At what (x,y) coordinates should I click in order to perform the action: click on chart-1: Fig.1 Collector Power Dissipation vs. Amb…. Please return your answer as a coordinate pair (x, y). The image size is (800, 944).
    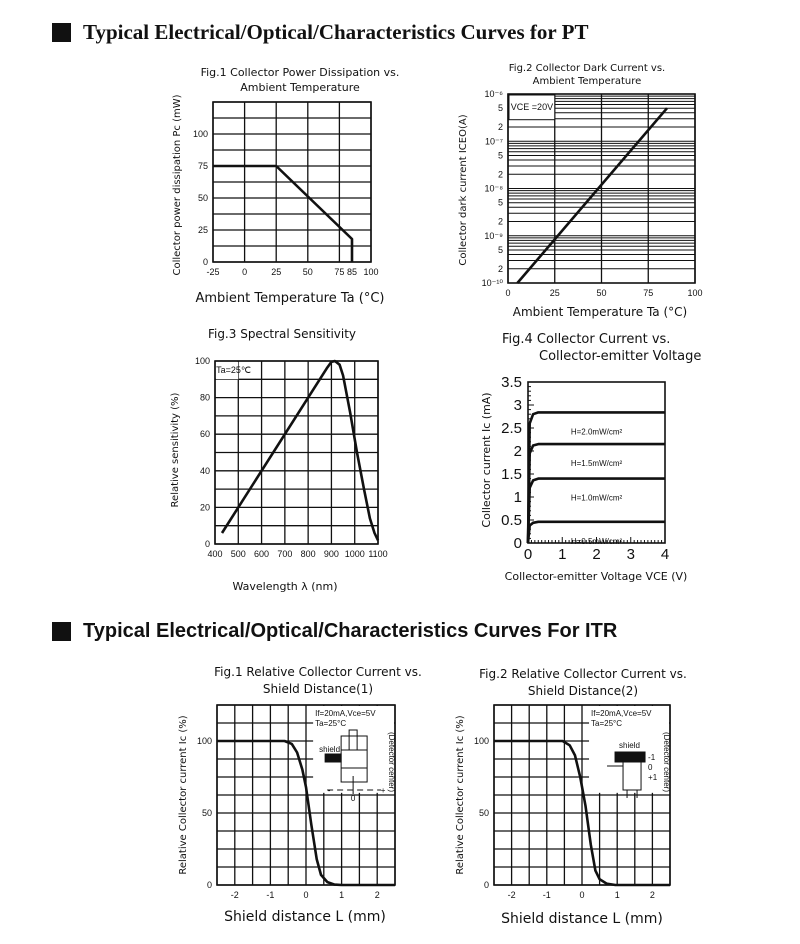
    Looking at the image, I should click on (285, 186).